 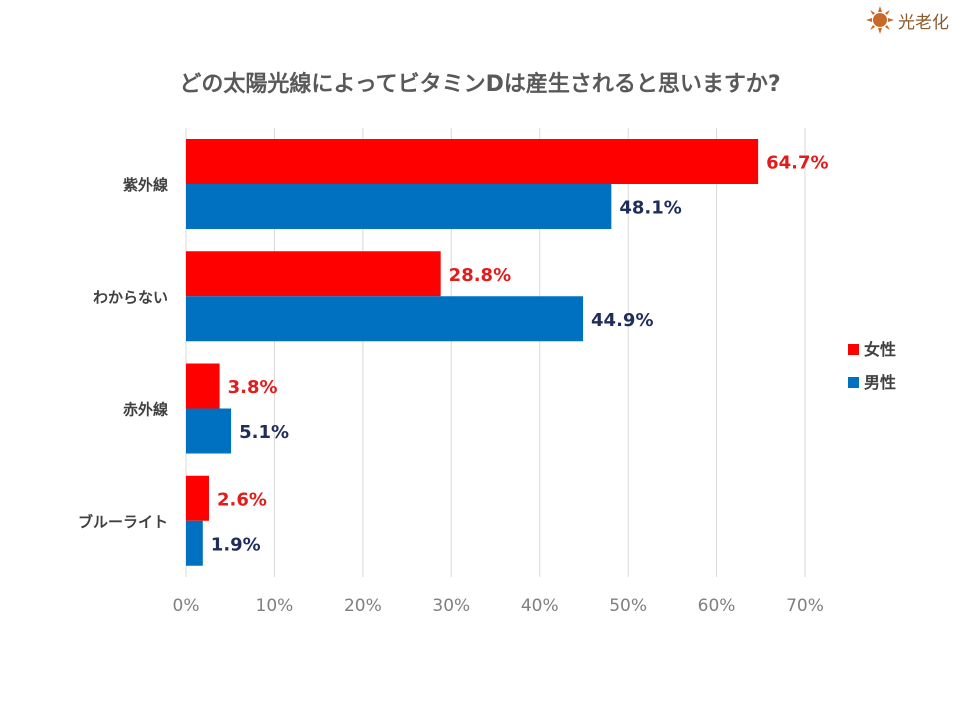 I want to click on logo-text: 光老化, so click(x=923, y=22).